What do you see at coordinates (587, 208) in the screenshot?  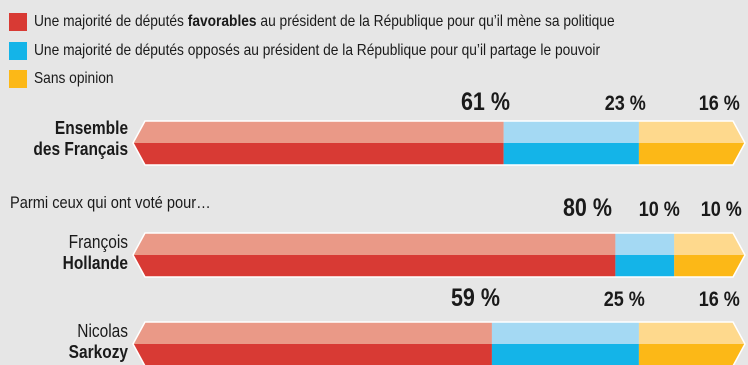 I see `value-label: 80 %` at bounding box center [587, 208].